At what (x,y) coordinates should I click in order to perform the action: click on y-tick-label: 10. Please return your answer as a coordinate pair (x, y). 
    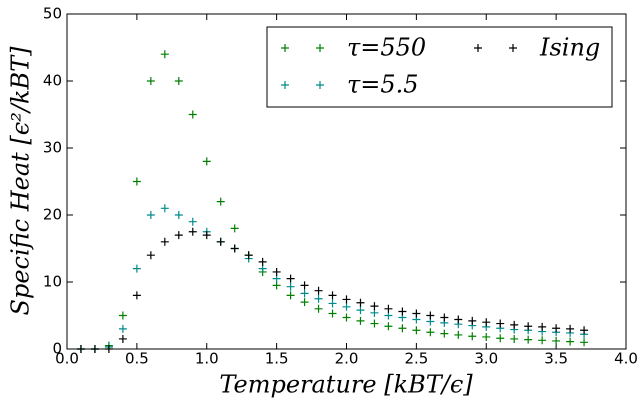
    Looking at the image, I should click on (52, 282).